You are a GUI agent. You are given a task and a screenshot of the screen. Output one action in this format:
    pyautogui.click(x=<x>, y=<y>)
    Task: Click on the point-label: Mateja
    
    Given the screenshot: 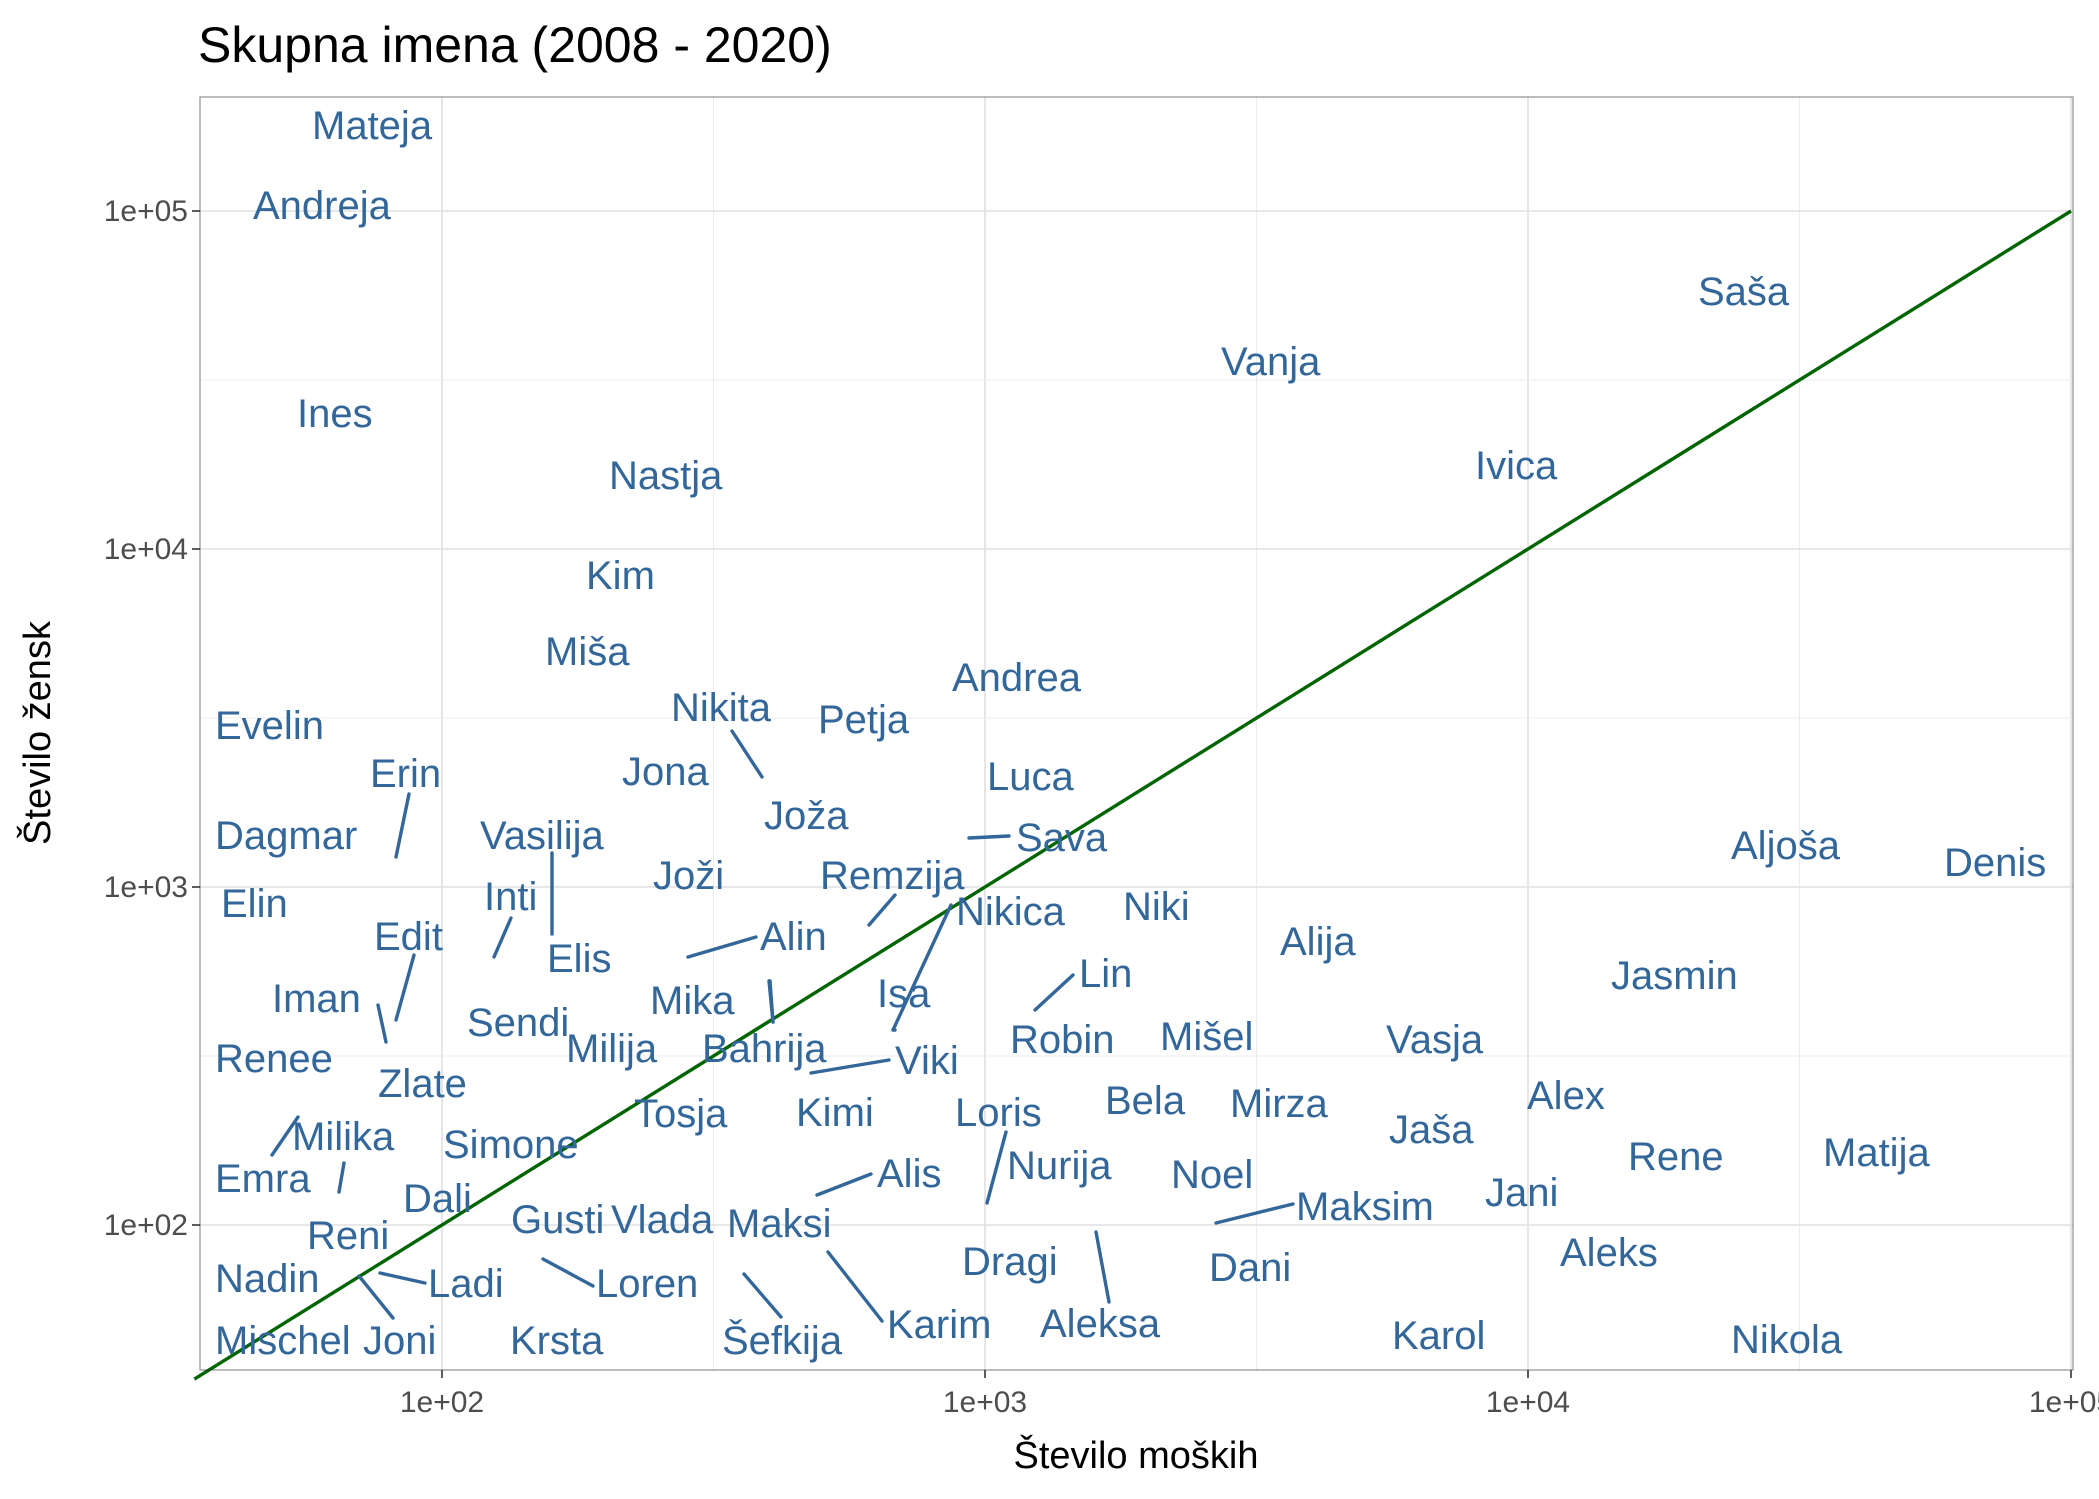 What is the action you would take?
    pyautogui.click(x=372, y=126)
    